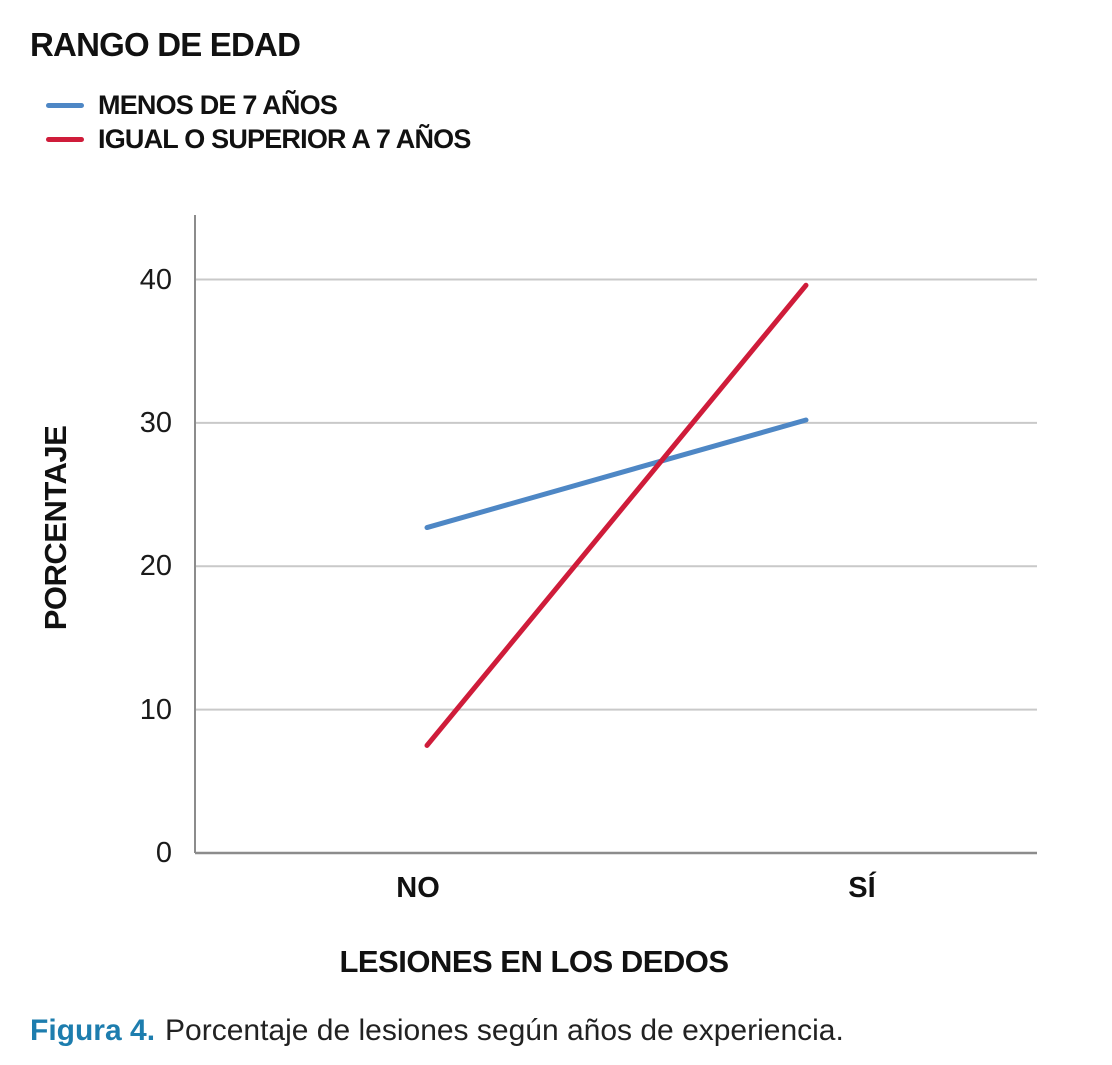  Describe the element at coordinates (65, 139) in the screenshot. I see `legend-swatch-red-line` at that location.